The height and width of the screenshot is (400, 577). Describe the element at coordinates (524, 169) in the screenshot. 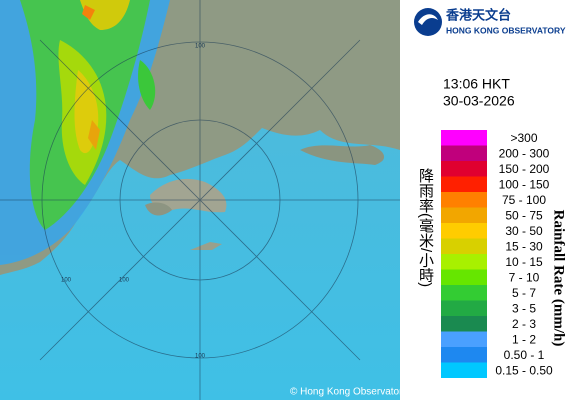

I see `legend-label: 150 - 200` at that location.